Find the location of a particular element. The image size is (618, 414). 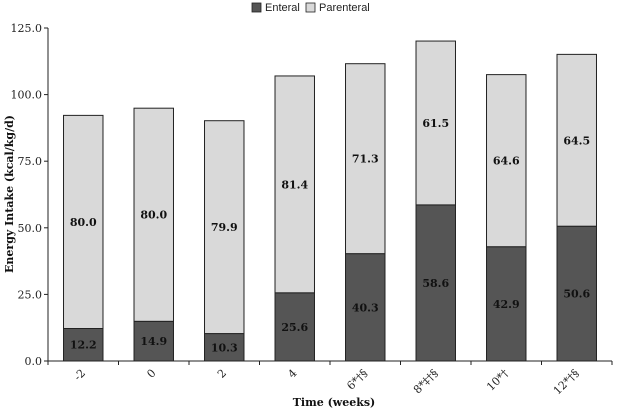

data-label-enteral: 50.6 is located at coordinates (576, 294).